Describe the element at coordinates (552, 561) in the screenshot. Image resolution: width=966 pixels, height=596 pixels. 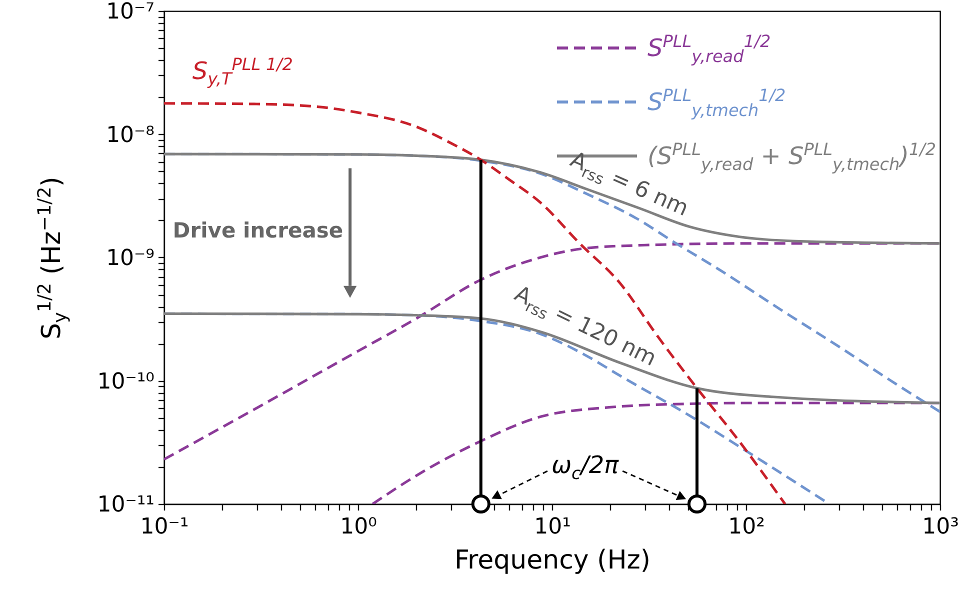
I see `x-axis-title: Frequency (Hz)` at that location.